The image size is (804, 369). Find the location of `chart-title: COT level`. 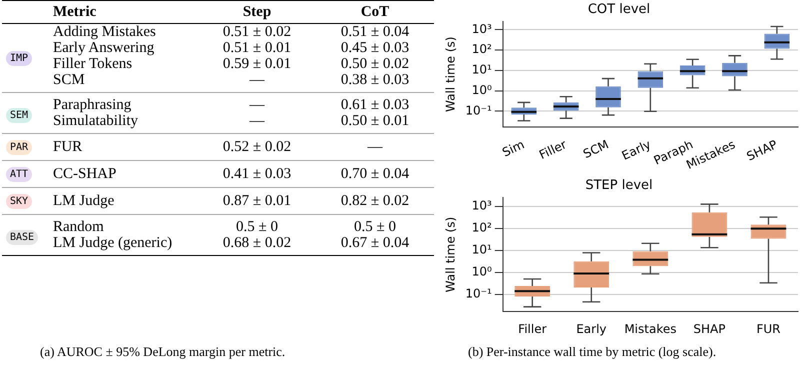

chart-title: COT level is located at coordinates (619, 10).